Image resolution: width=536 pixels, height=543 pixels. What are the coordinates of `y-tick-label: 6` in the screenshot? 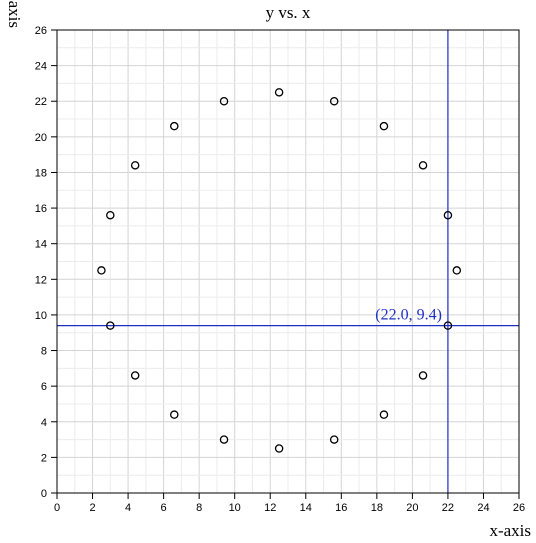 It's located at (44, 387).